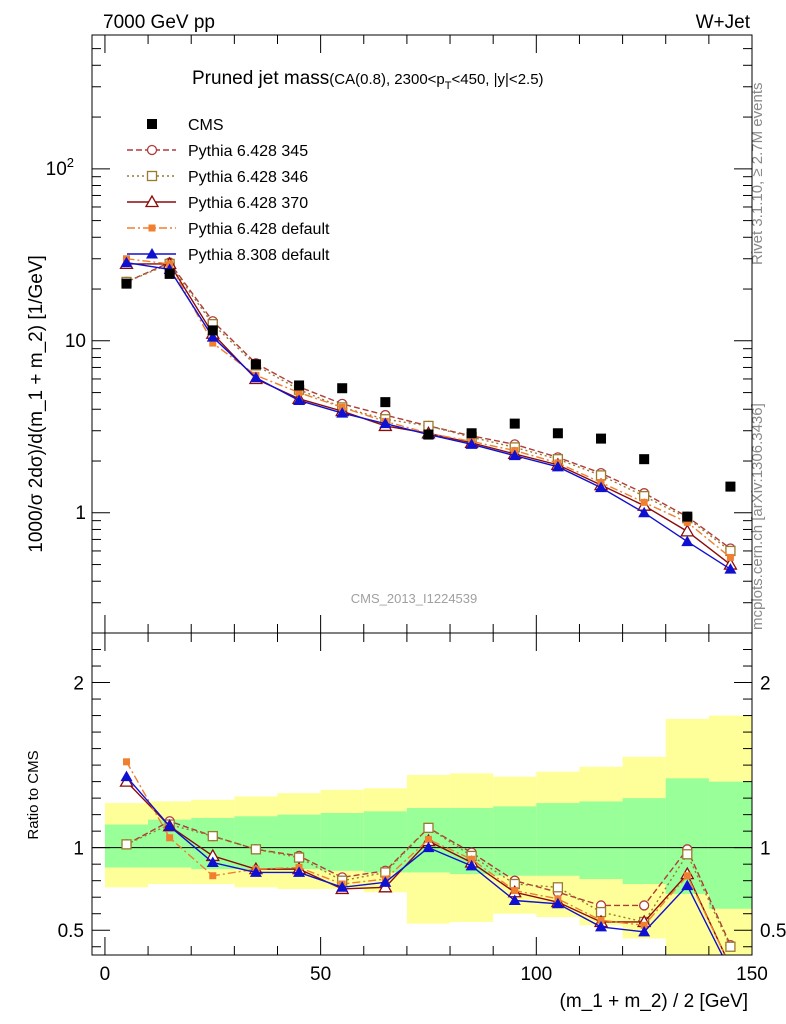  Describe the element at coordinates (765, 684) in the screenshot. I see `ratio-tick-label-right: 2` at that location.